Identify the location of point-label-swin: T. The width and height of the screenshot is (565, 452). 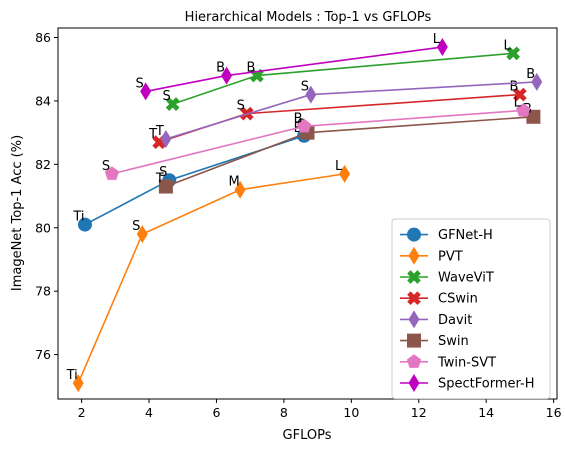
(159, 179).